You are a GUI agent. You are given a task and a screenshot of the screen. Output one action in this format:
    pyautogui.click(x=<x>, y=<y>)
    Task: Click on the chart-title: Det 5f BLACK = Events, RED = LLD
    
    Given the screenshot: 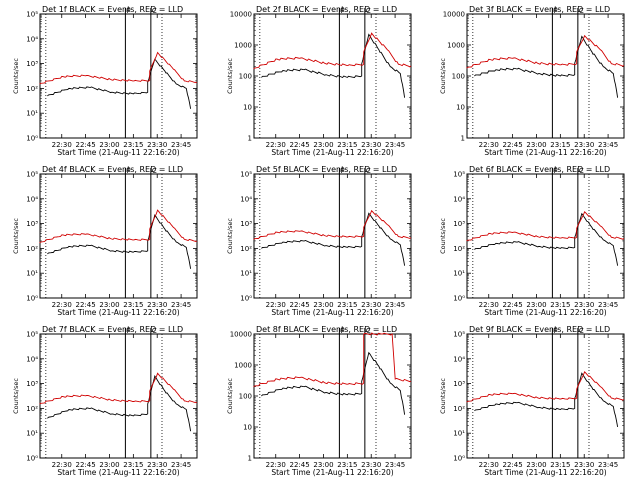 What is the action you would take?
    pyautogui.click(x=326, y=169)
    